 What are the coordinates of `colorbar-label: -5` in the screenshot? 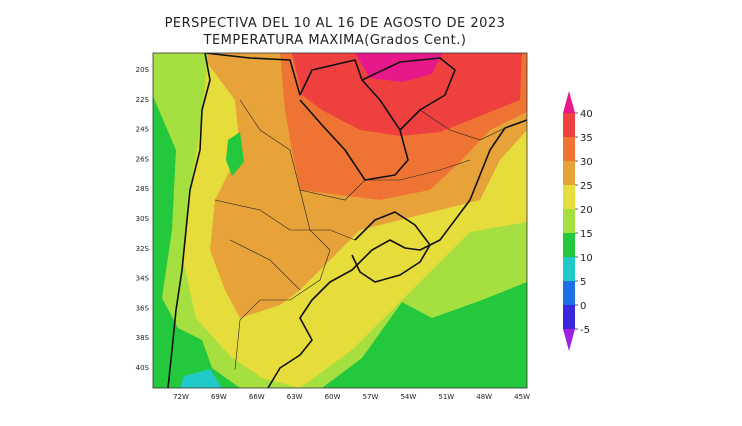 It's located at (585, 330).